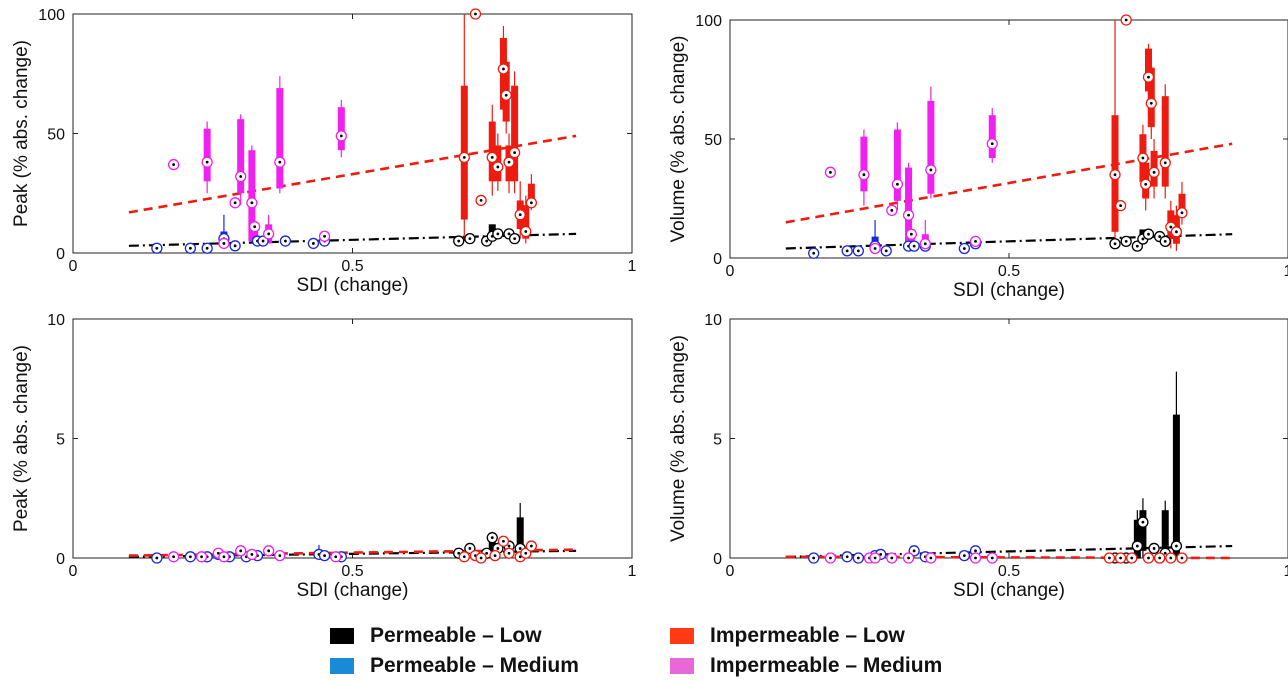  What do you see at coordinates (682, 636) in the screenshot?
I see `legend-swatch-impermeable-low` at bounding box center [682, 636].